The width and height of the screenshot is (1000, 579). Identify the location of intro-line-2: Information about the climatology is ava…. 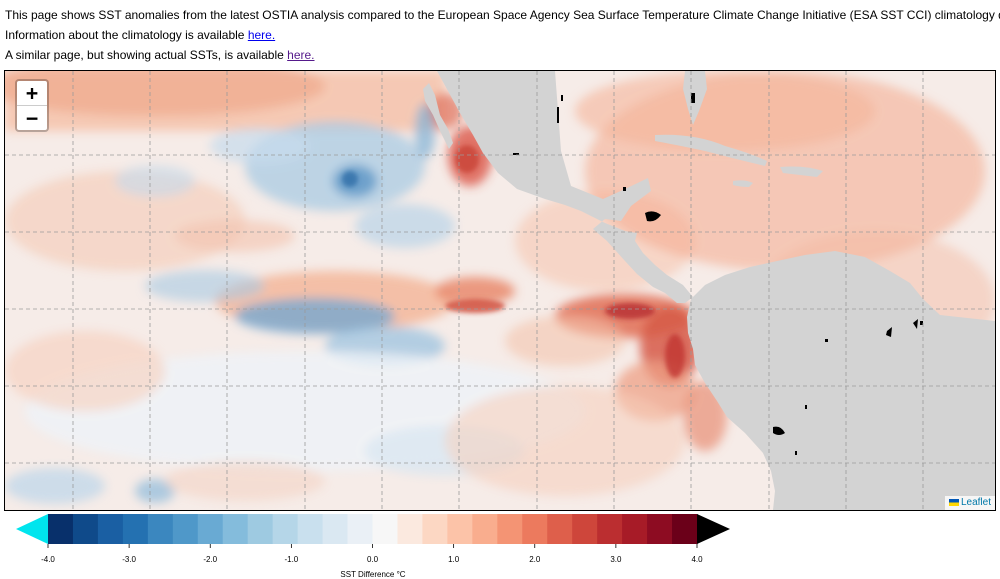
(140, 35).